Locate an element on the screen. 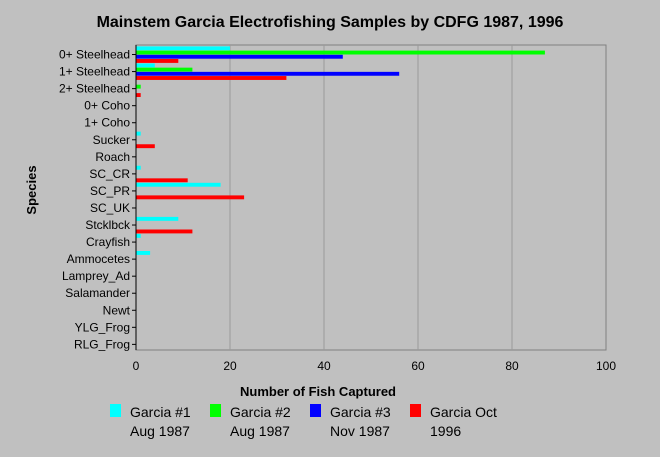 This screenshot has height=457, width=660. y-tick-label: SC_UK is located at coordinates (110, 208).